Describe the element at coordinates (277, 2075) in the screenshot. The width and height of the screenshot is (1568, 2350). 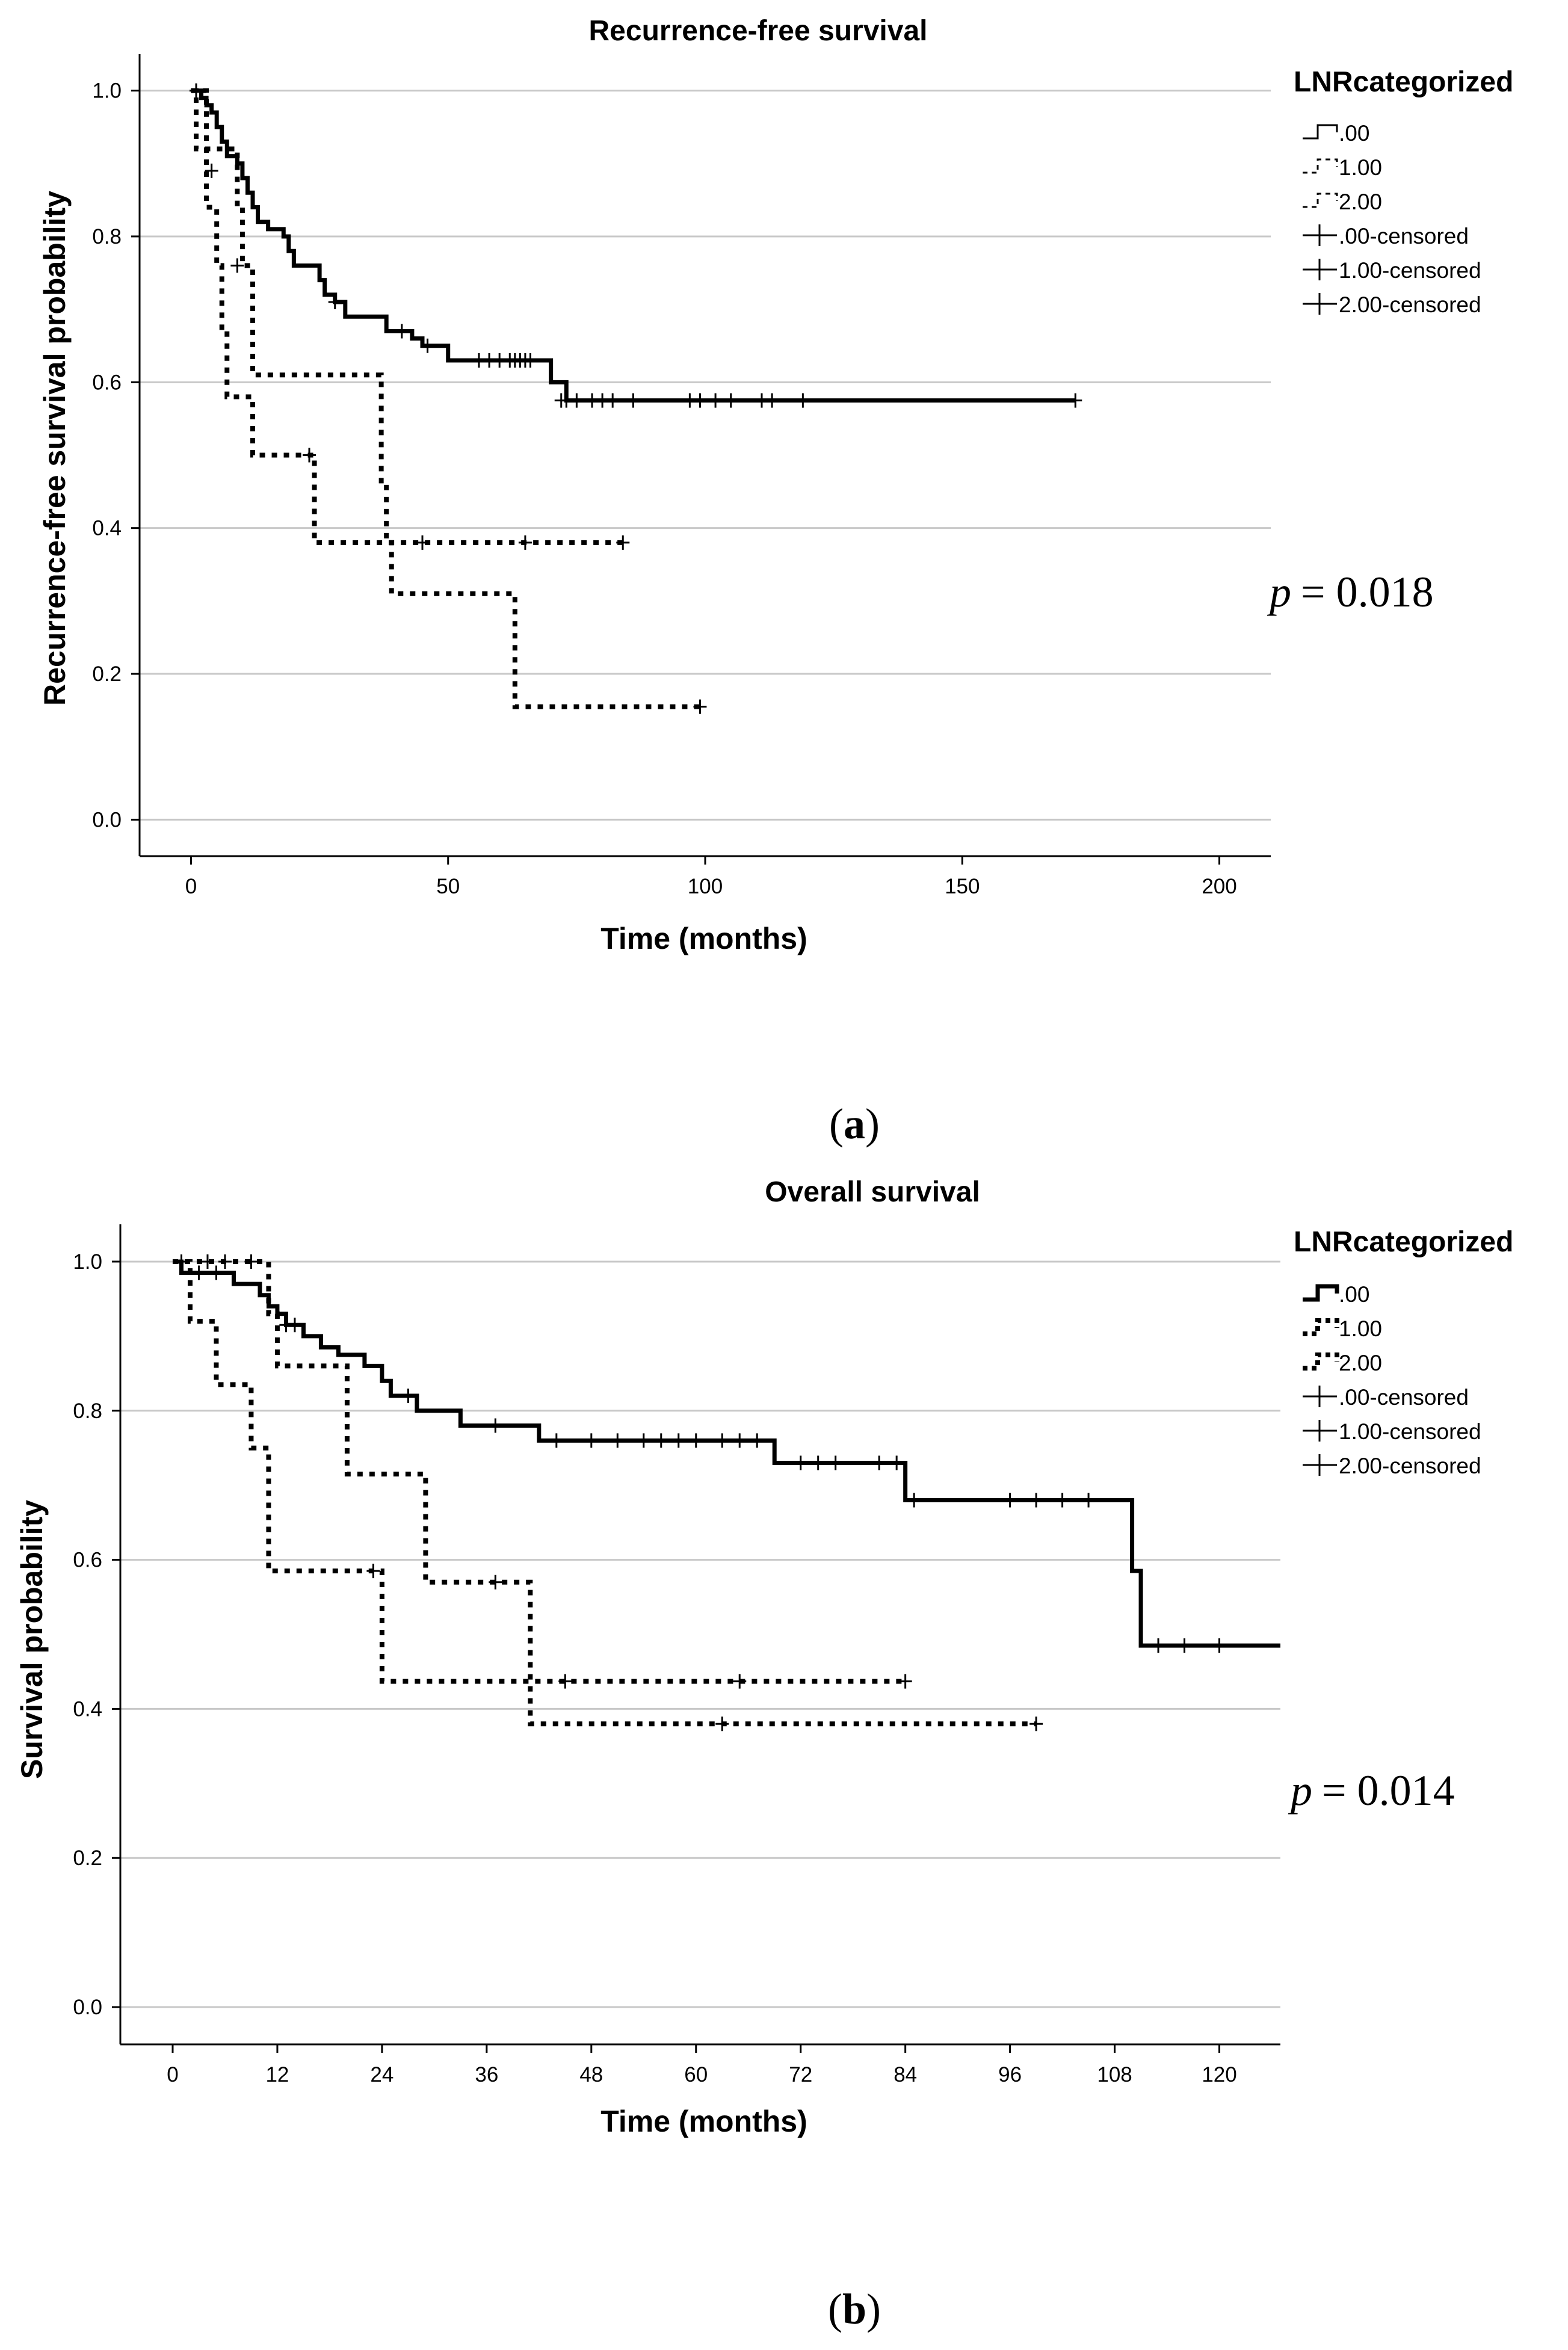
I see `x-tick-label: 12` at that location.